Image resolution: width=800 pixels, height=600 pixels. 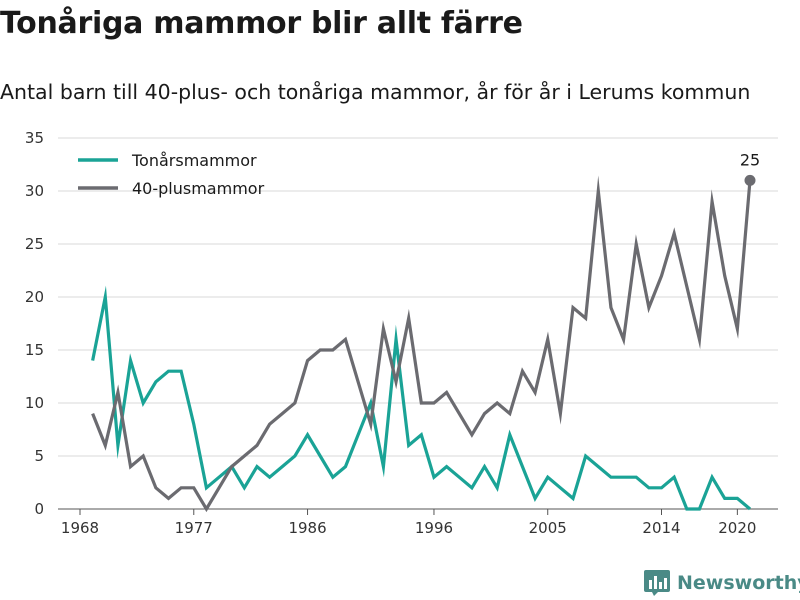 What do you see at coordinates (738, 583) in the screenshot?
I see `brand-name: Newsworthy` at bounding box center [738, 583].